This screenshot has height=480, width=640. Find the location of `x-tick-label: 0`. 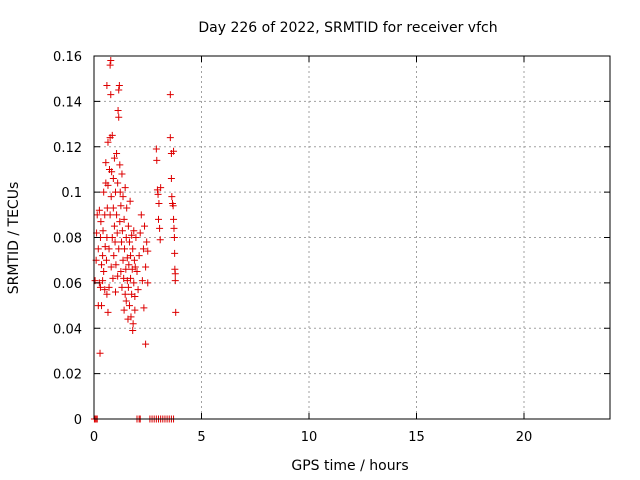

x-tick-label: 0 is located at coordinates (94, 437).